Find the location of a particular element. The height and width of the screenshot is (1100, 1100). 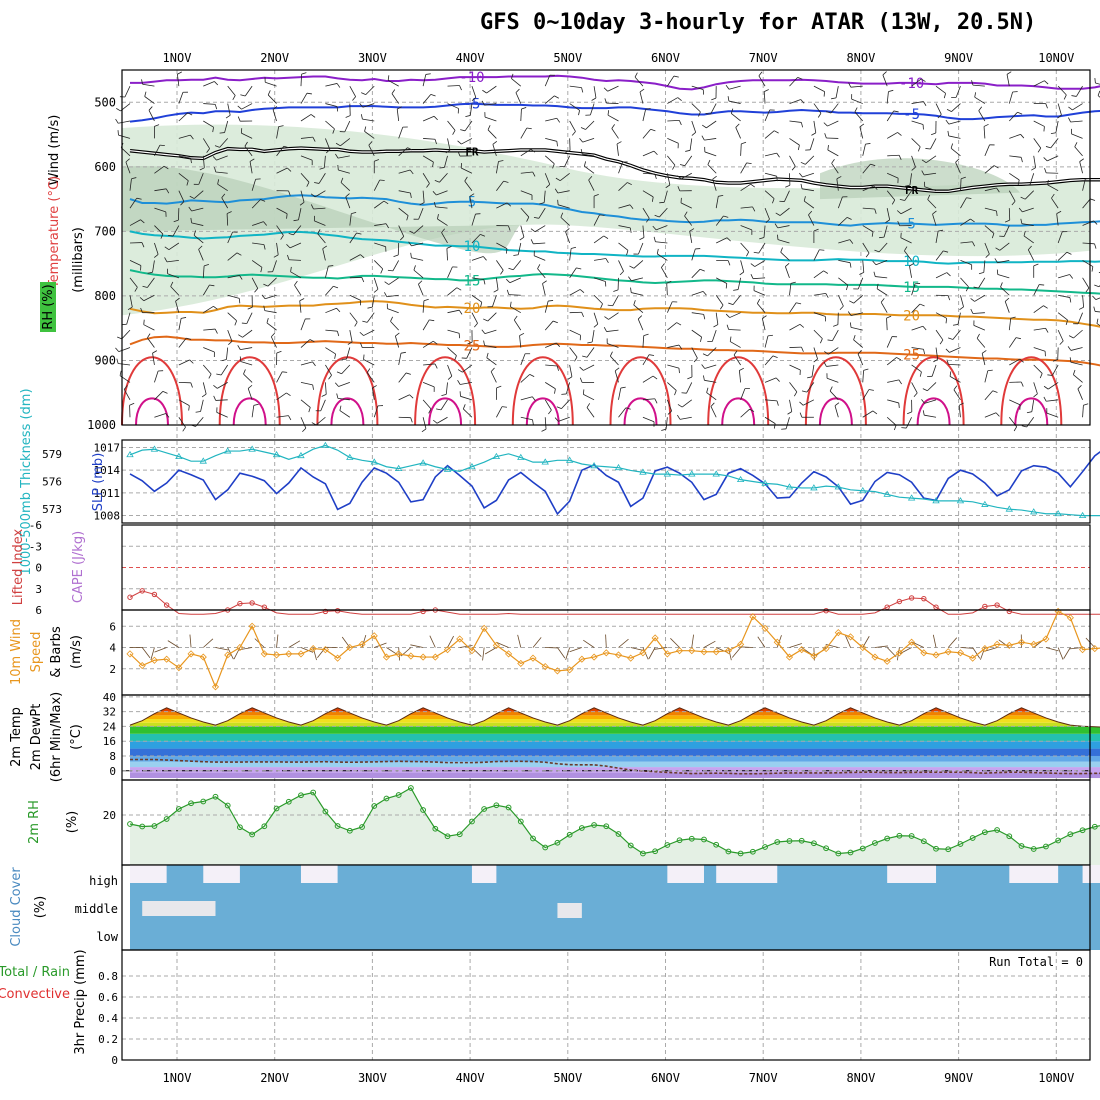

cloud-row-label: middle is located at coordinates (96, 909).